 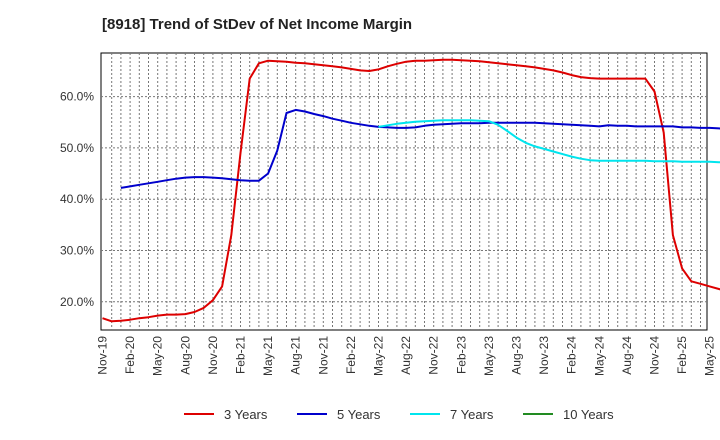 What do you see at coordinates (399, 414) in the screenshot?
I see `legend: 3 Years 5 Years 7 Years 10 Years` at bounding box center [399, 414].